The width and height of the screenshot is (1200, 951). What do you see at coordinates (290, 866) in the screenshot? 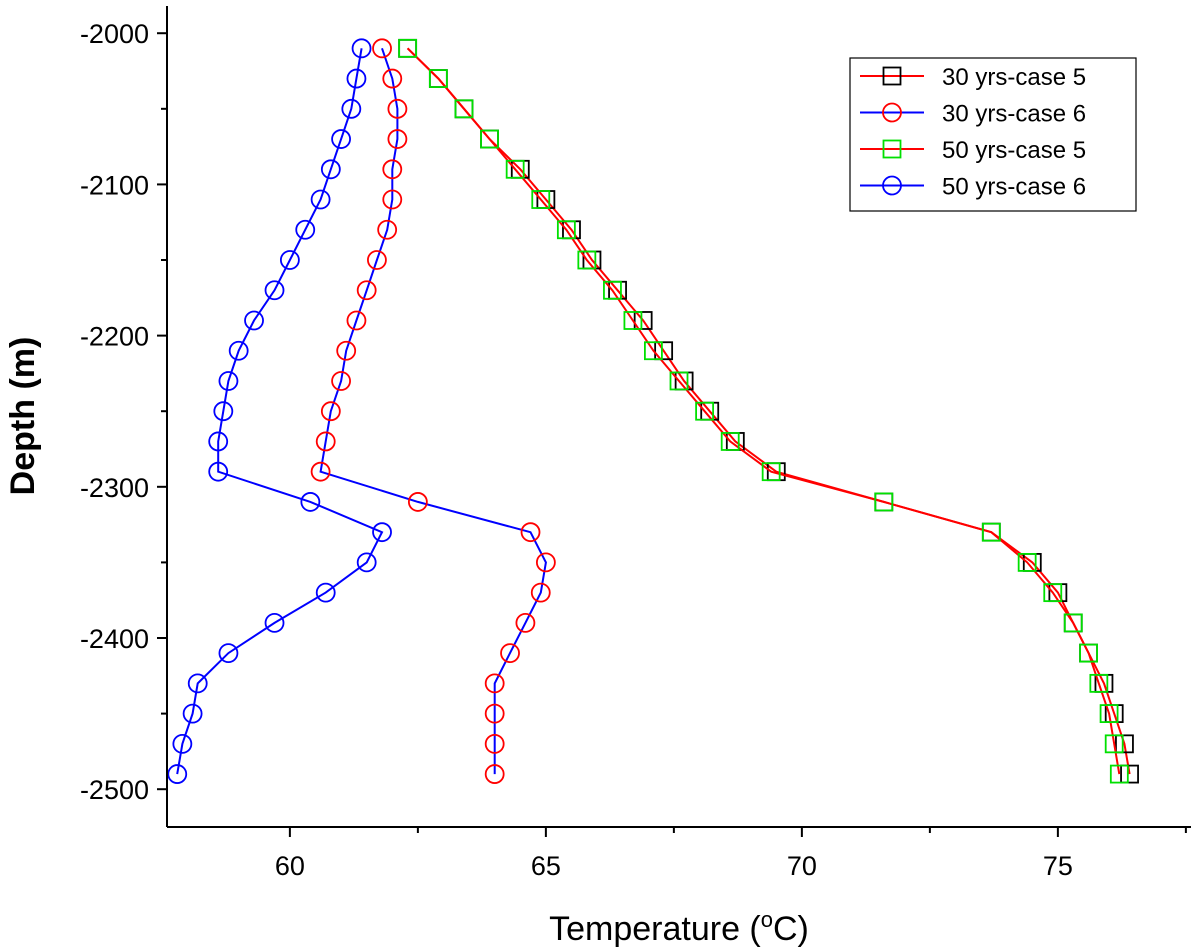
I see `x-tick-label: 60` at bounding box center [290, 866].